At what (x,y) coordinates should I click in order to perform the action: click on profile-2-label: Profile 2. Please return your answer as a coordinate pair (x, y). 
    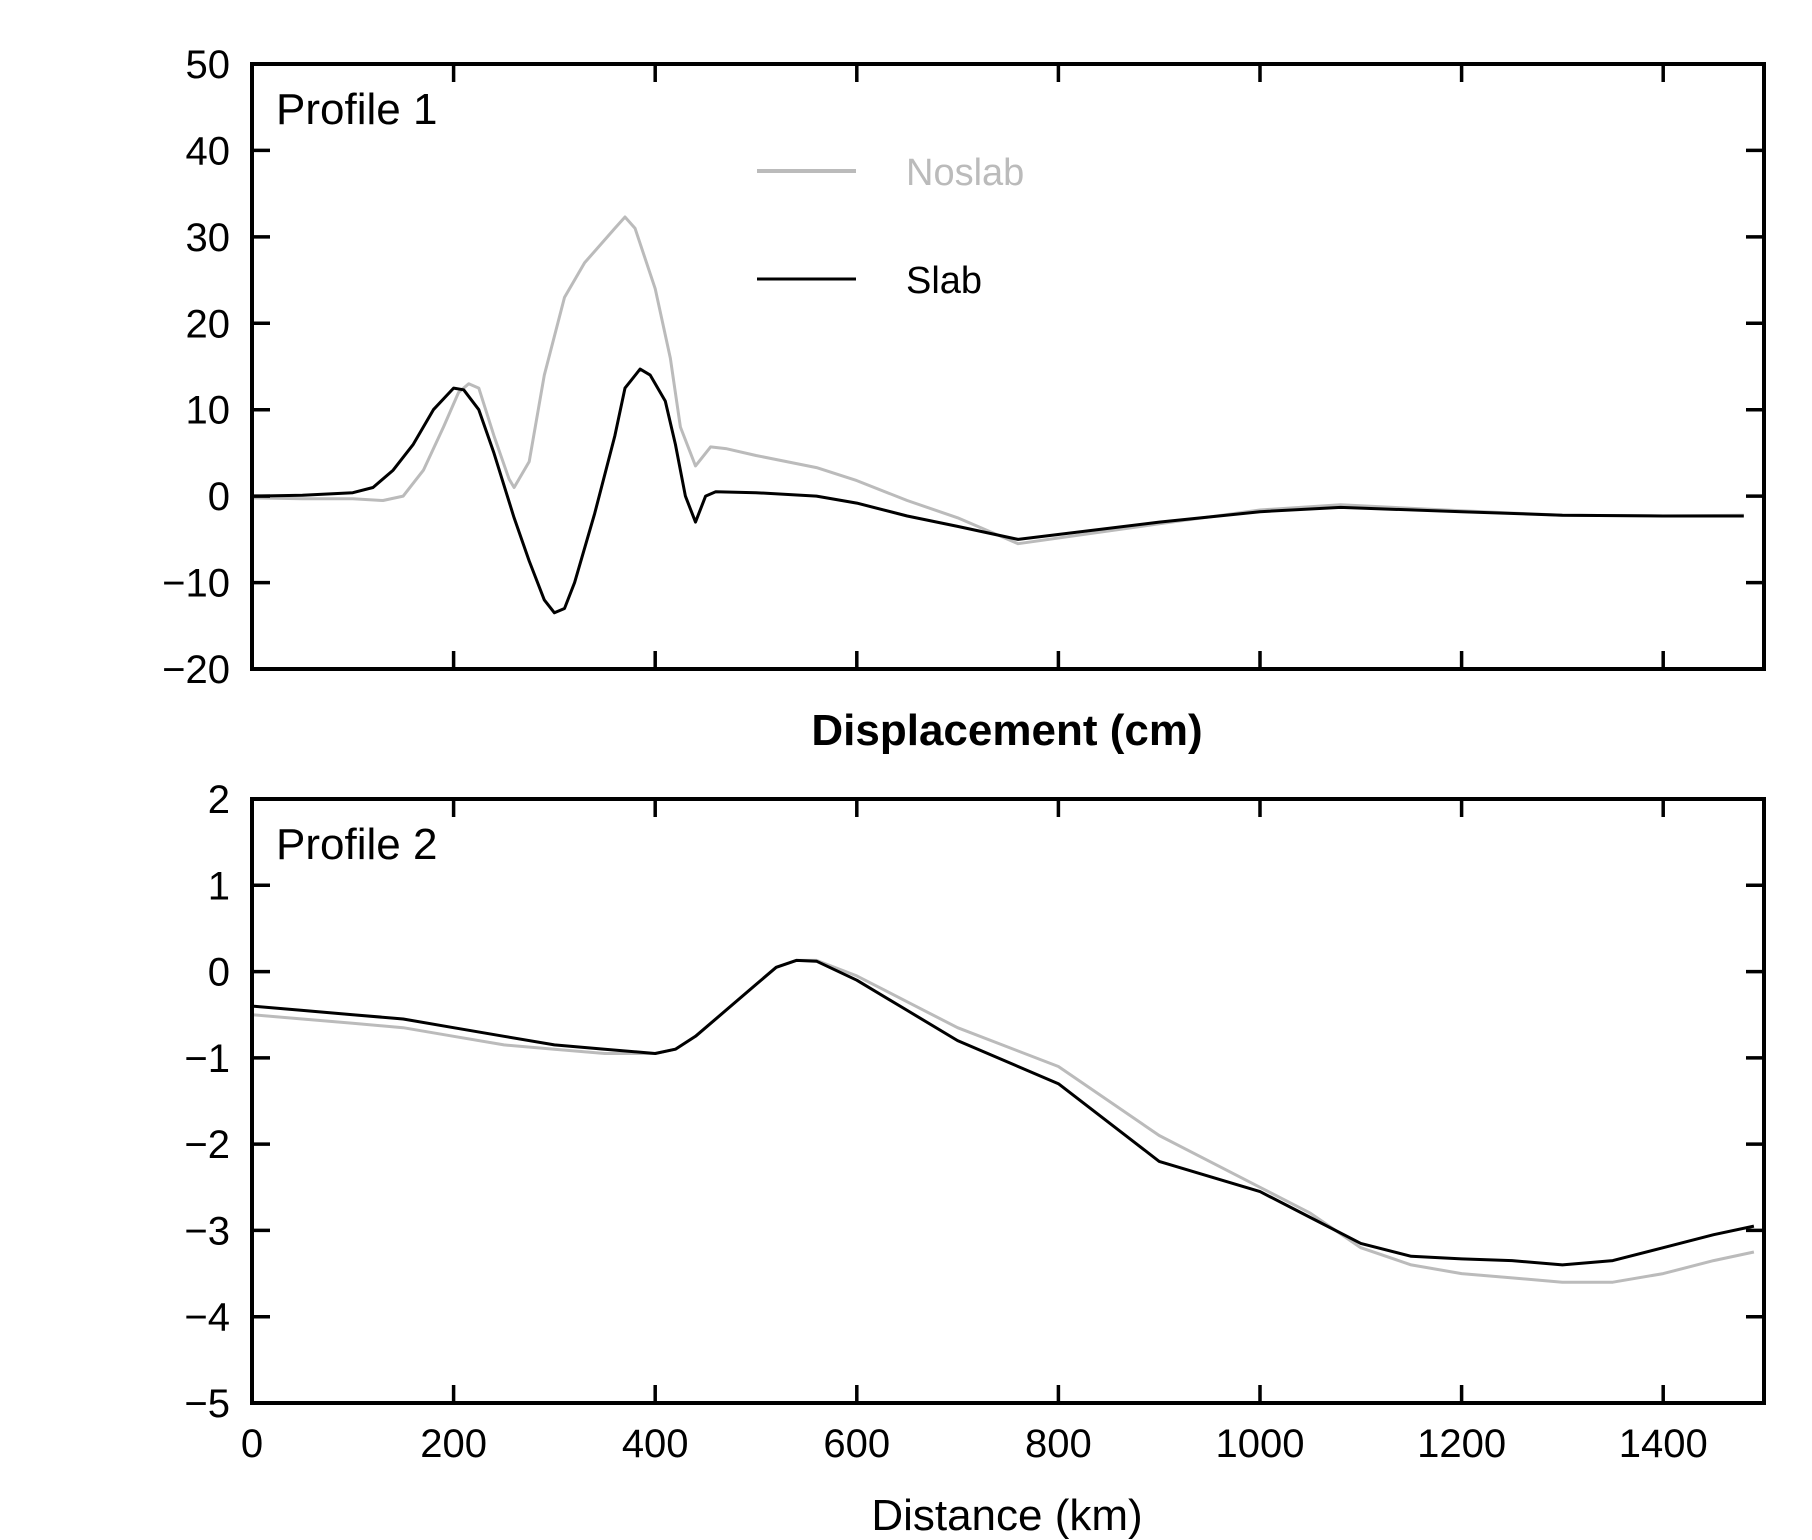
    Looking at the image, I should click on (356, 844).